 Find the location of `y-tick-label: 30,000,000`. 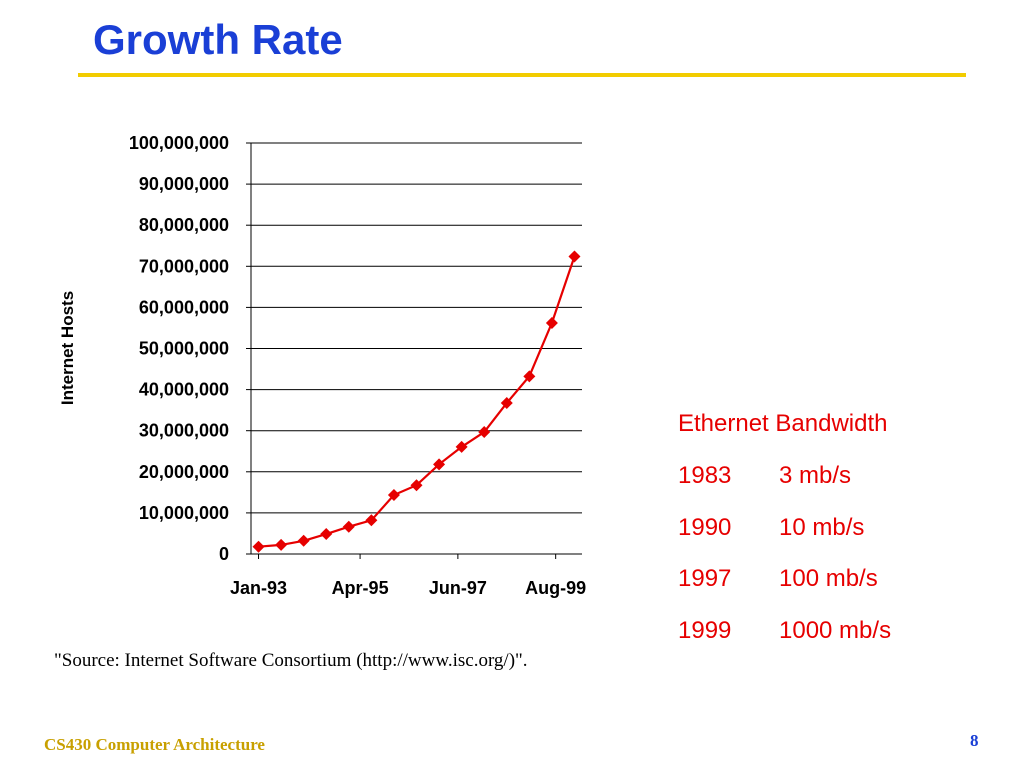

y-tick-label: 30,000,000 is located at coordinates (184, 431).